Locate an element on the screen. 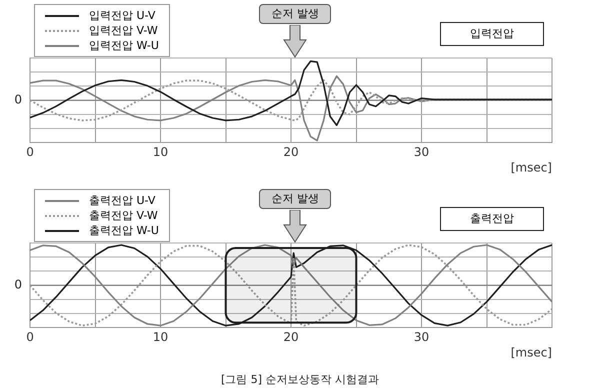 This screenshot has width=600, height=389. text: [그림 5] 순저보상동작 시험결과 is located at coordinates (300, 380).